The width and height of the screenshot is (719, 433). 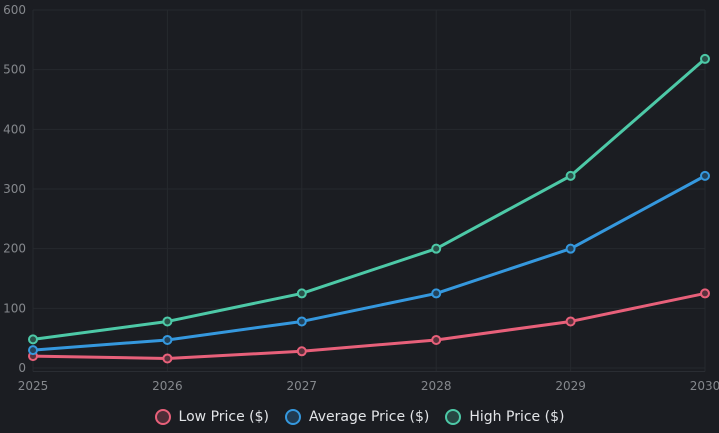 I want to click on legend-item-high-price: High Price ($), so click(x=504, y=417).